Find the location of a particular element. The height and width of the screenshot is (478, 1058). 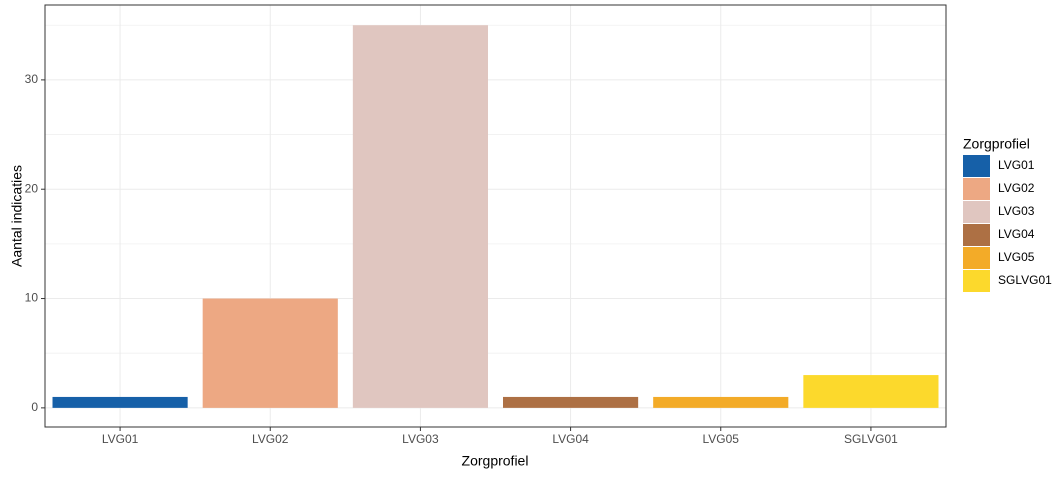

y-tick-label: 10 is located at coordinates (32, 298).